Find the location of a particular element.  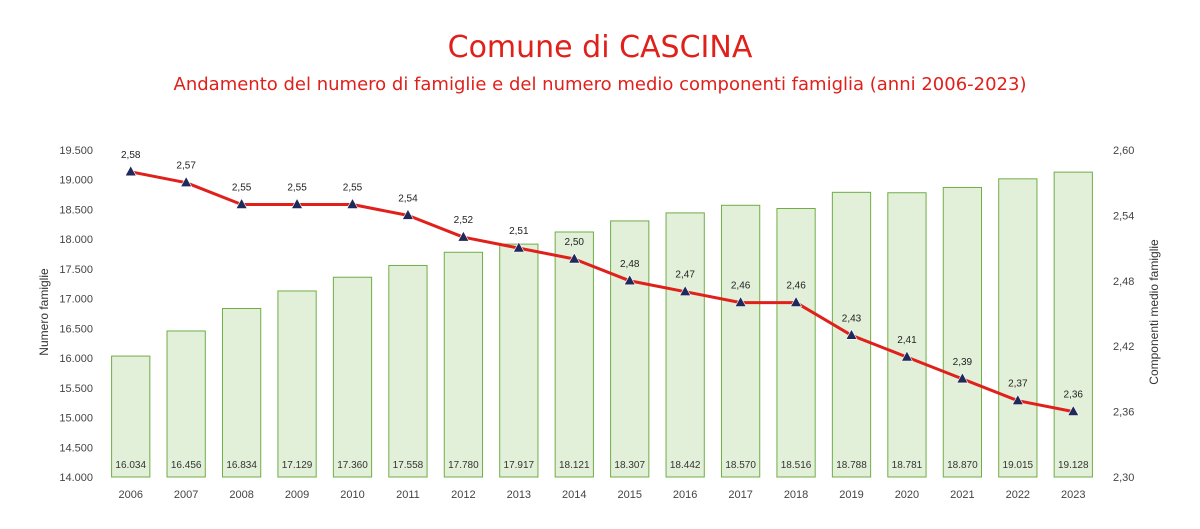

right-axis-tick-label: 2,48 is located at coordinates (1123, 282).